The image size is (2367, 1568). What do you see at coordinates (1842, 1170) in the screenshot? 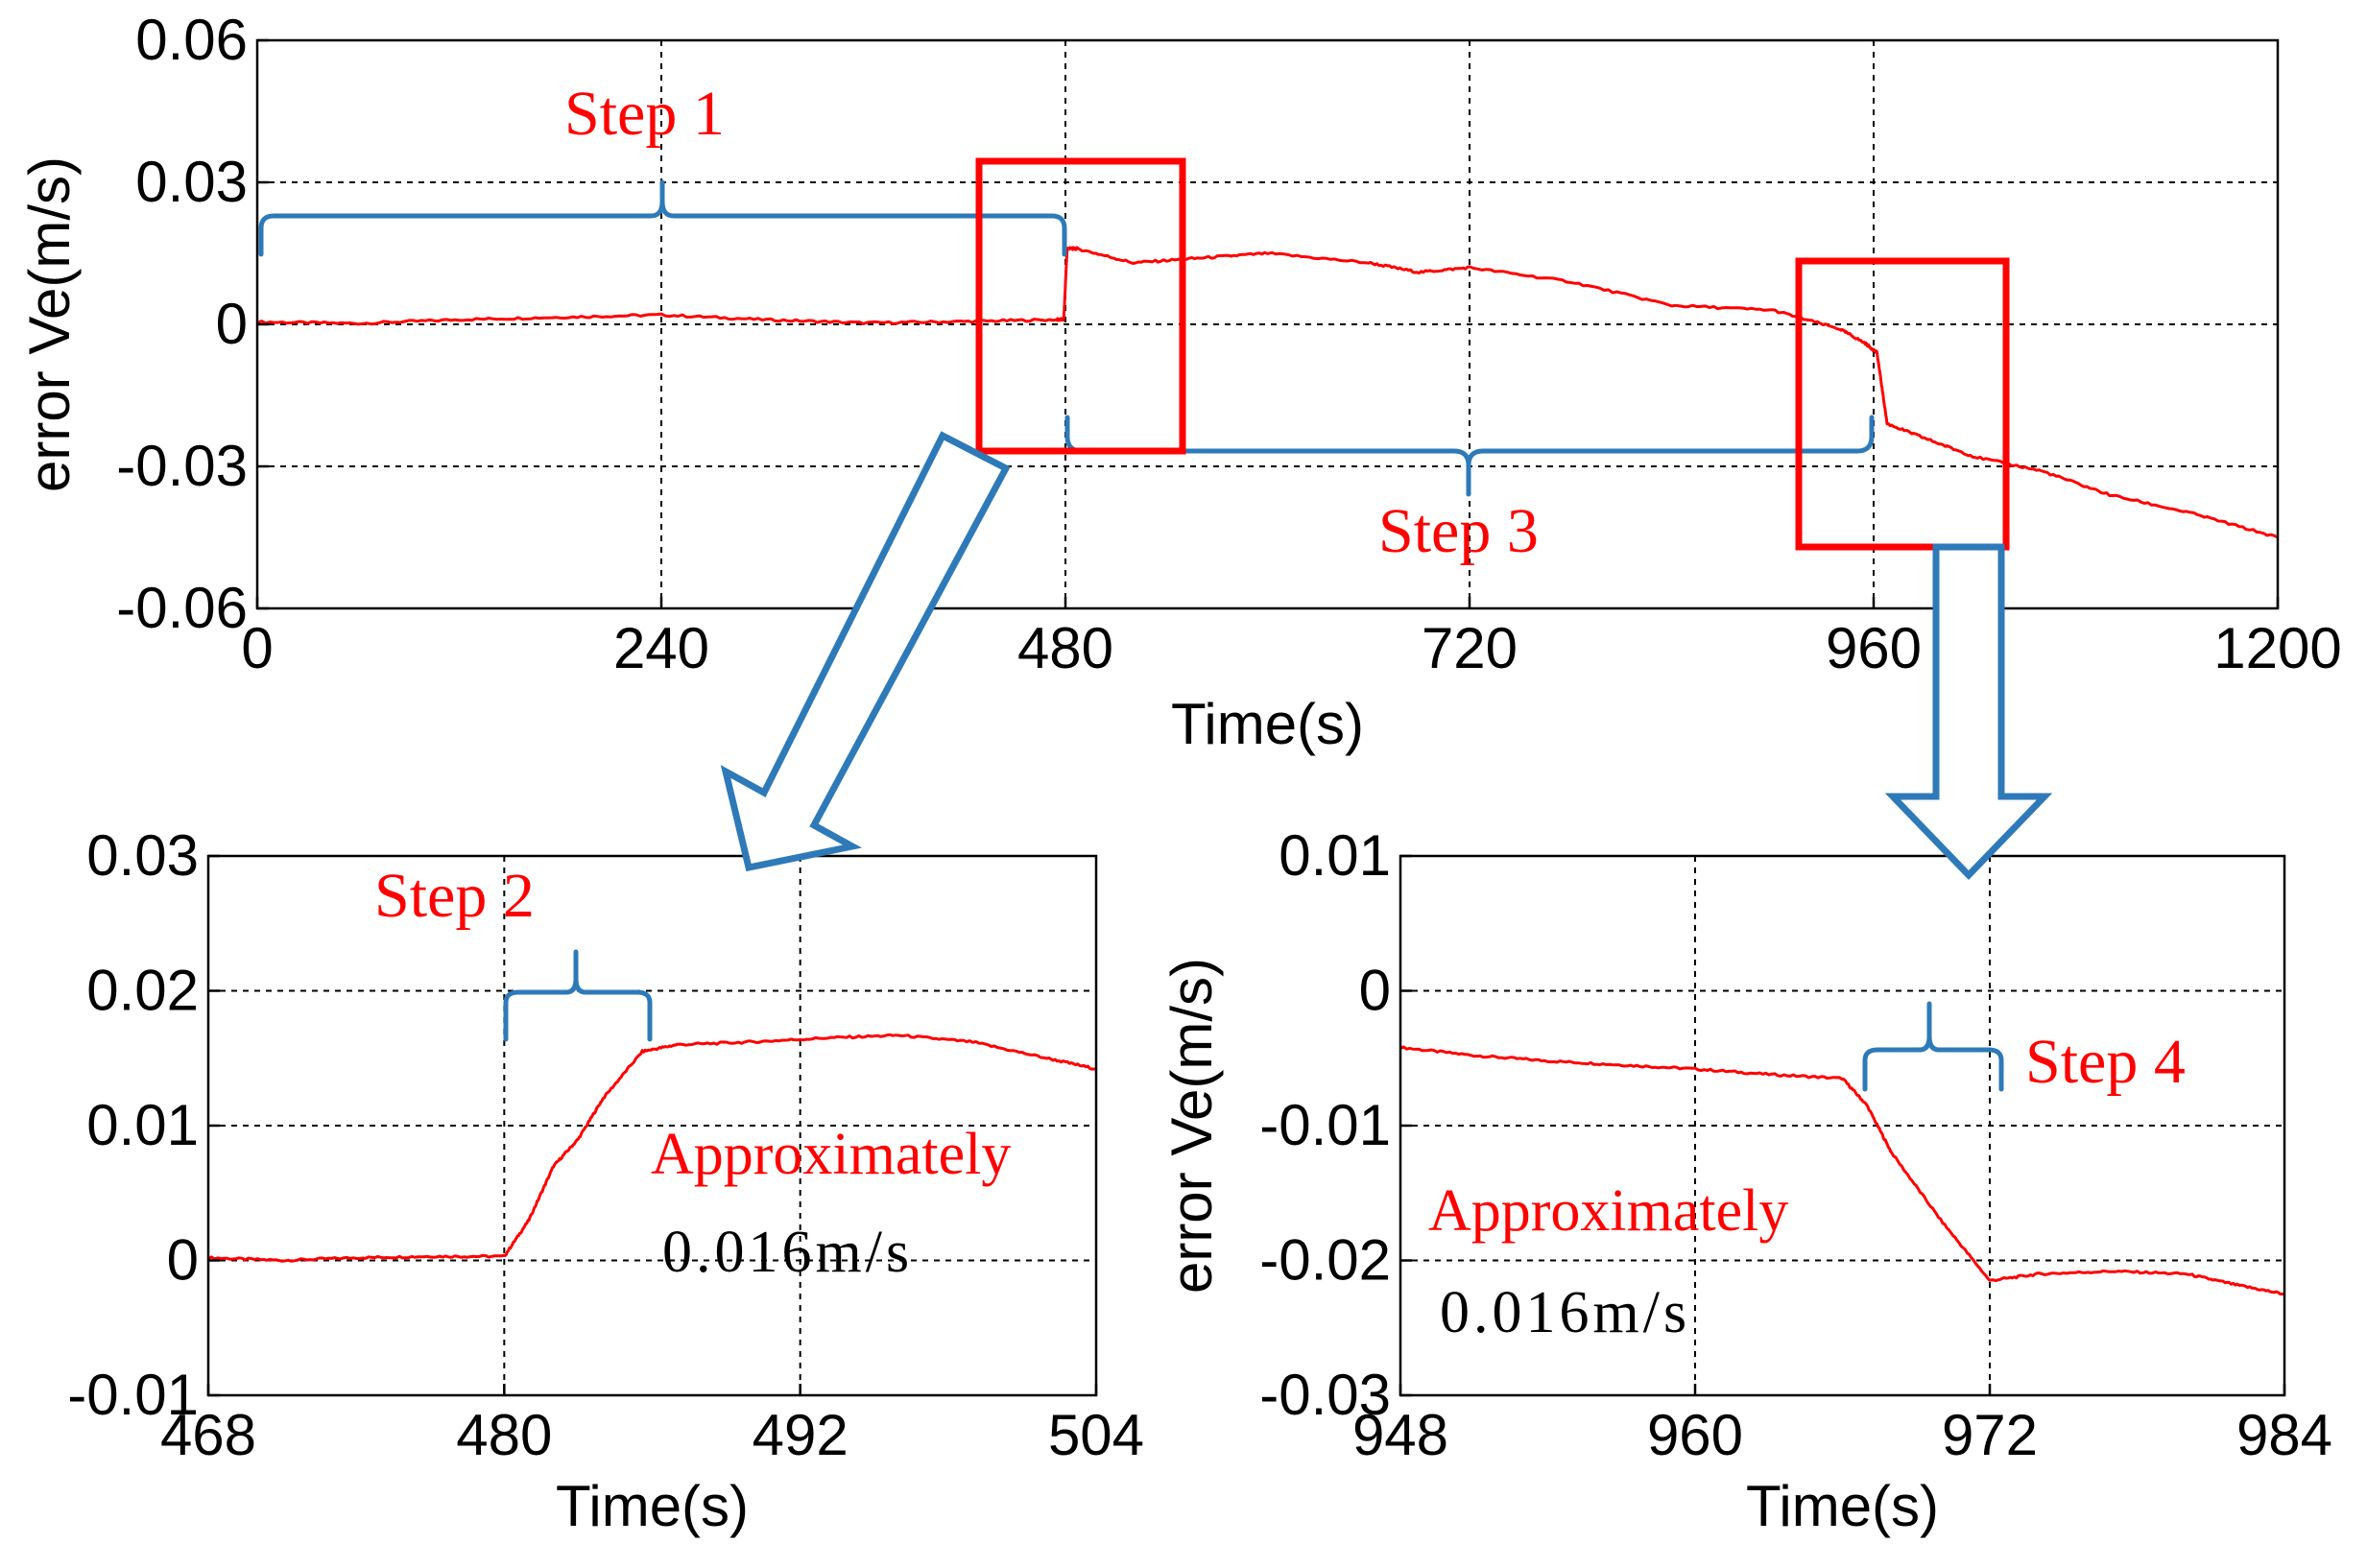
I see `series-line-zoom-right` at bounding box center [1842, 1170].